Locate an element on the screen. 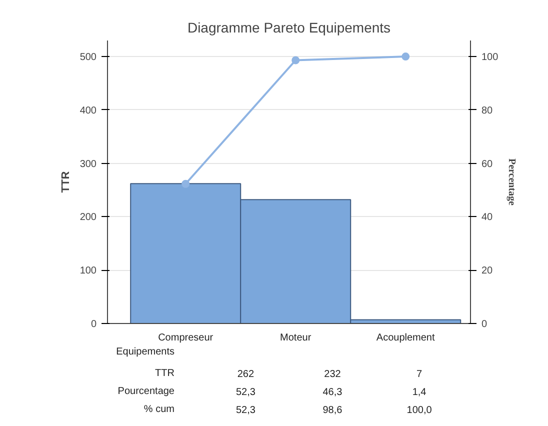 The width and height of the screenshot is (548, 426). text: 262 is located at coordinates (245, 374).